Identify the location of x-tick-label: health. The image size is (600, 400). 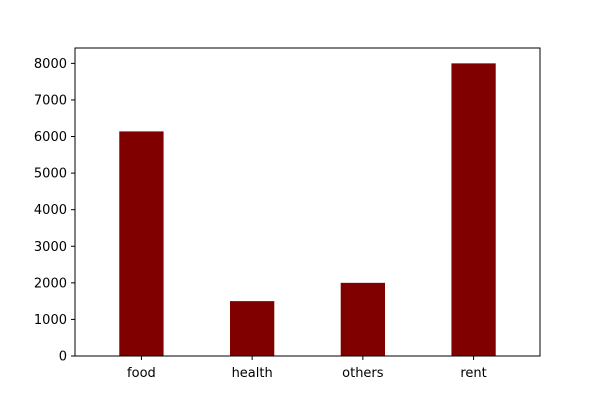
(252, 373).